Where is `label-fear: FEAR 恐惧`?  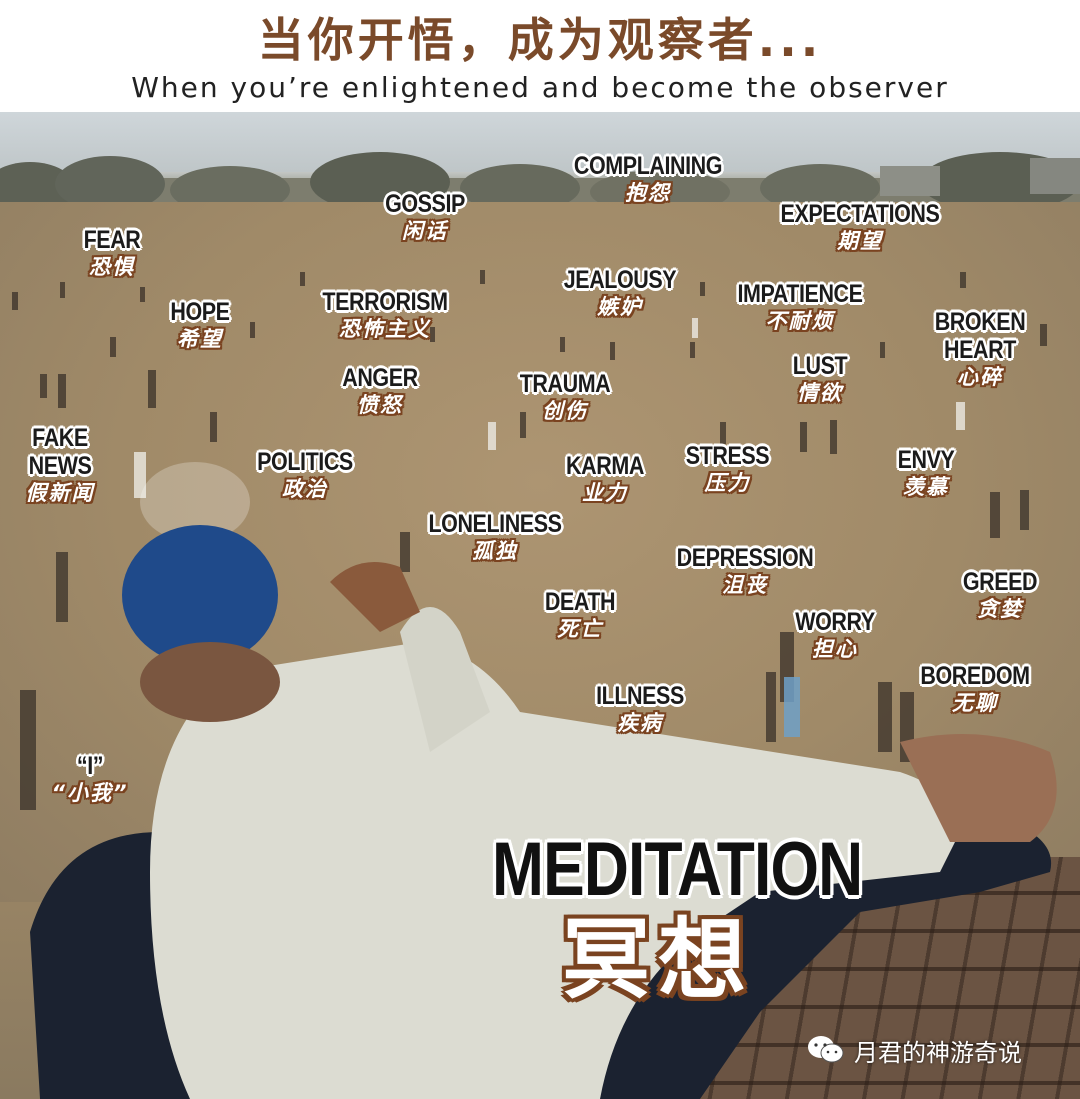 label-fear: FEAR 恐惧 is located at coordinates (112, 253).